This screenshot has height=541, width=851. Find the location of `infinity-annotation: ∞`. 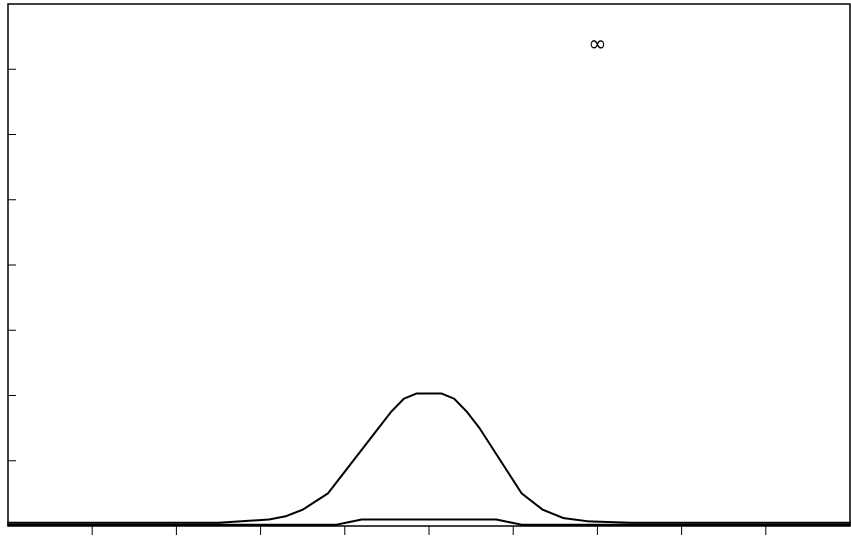

infinity-annotation: ∞ is located at coordinates (597, 44).